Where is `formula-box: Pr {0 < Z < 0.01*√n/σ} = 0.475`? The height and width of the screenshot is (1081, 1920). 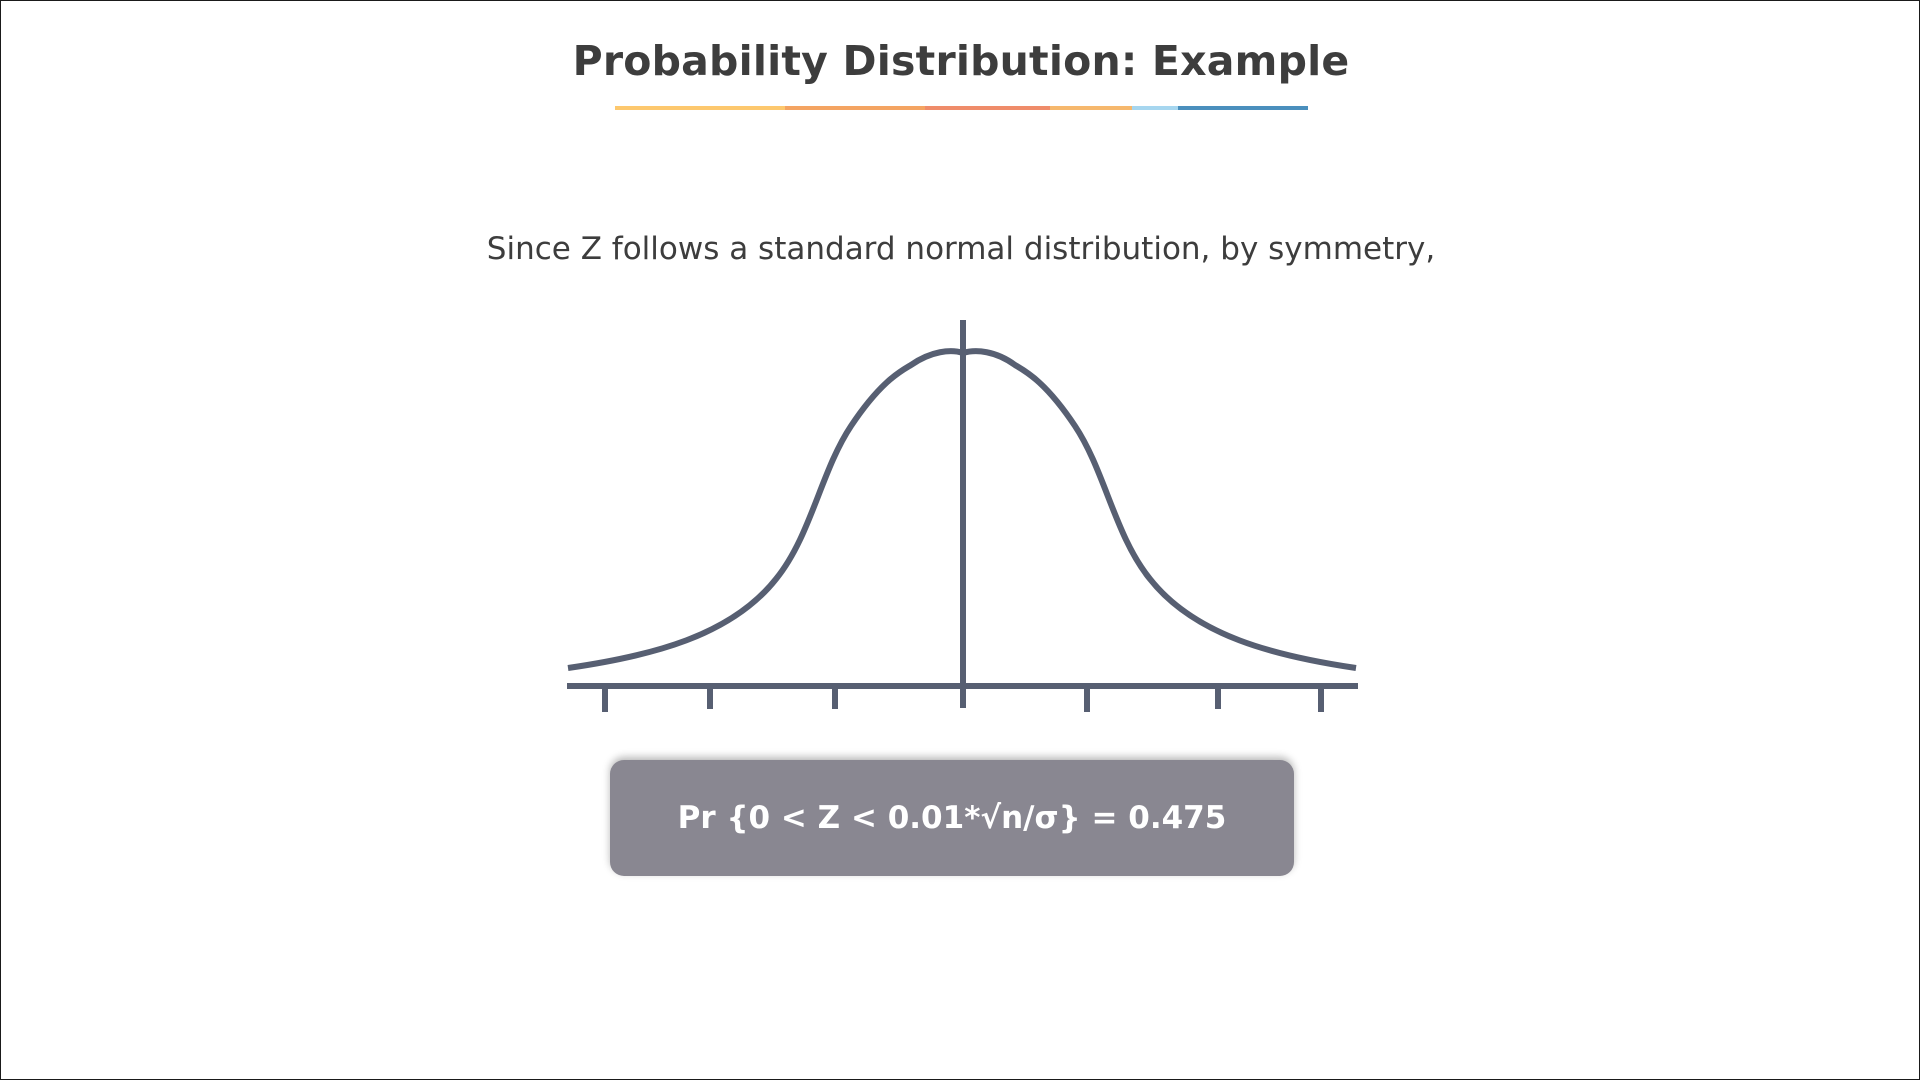 formula-box: Pr {0 < Z < 0.01*√n/σ} = 0.475 is located at coordinates (952, 818).